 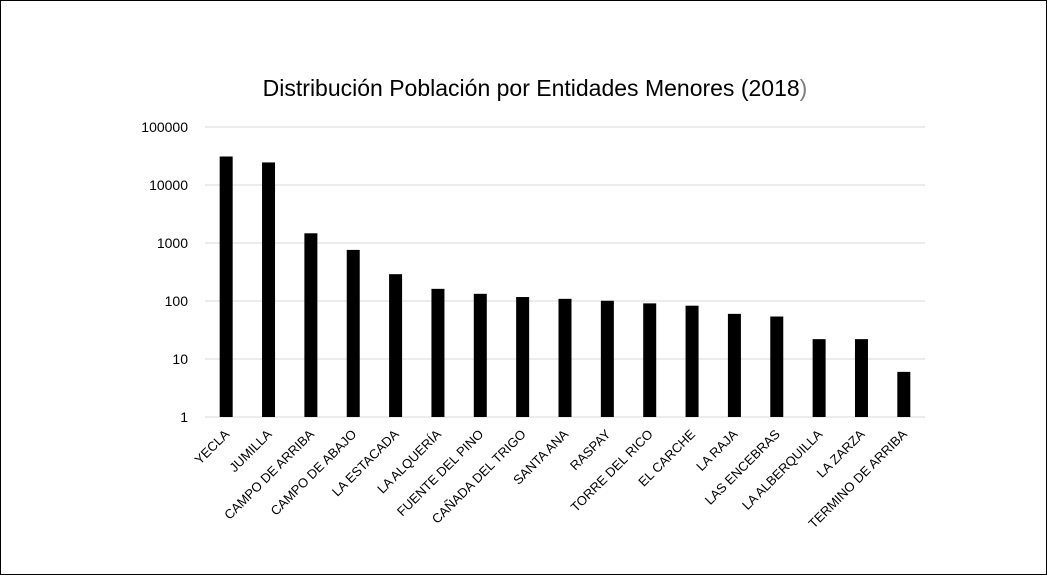 I want to click on y-tick-label: 100000, so click(x=164, y=127).